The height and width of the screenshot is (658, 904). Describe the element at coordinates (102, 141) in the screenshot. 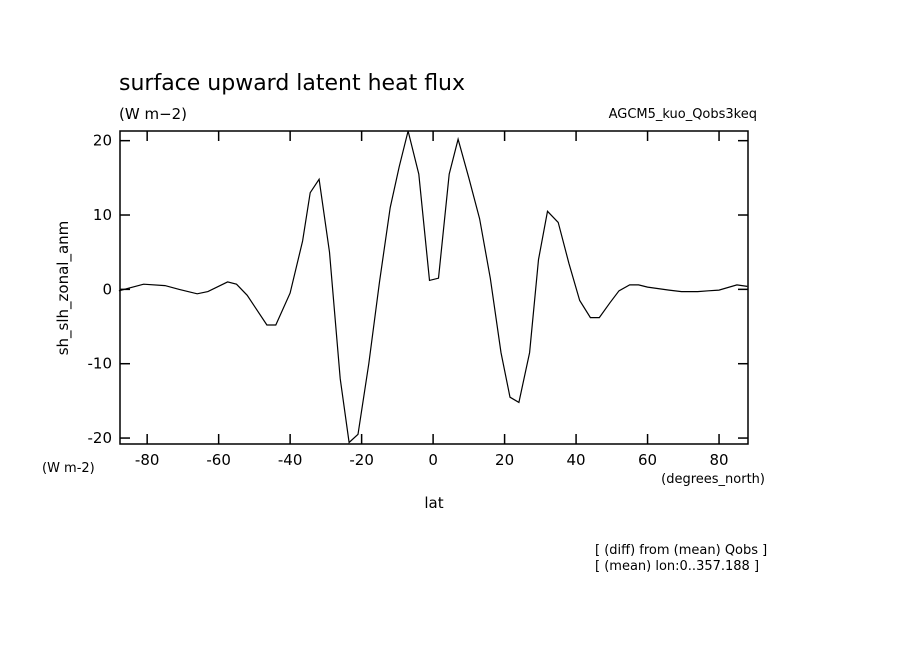

I see `y-tick-label: 20` at that location.